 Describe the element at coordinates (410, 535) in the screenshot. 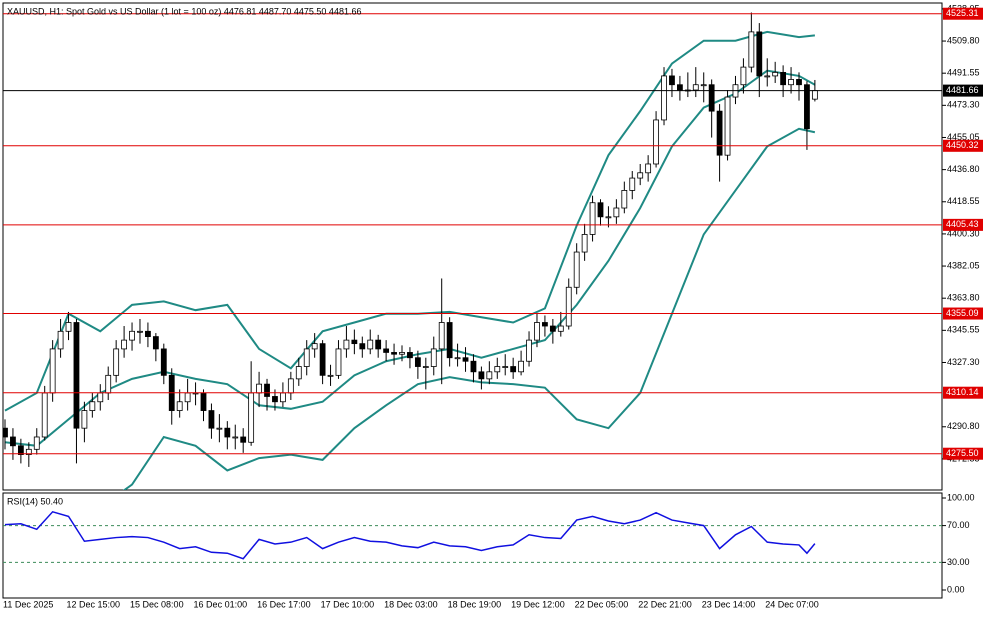

I see `rsi-line` at that location.